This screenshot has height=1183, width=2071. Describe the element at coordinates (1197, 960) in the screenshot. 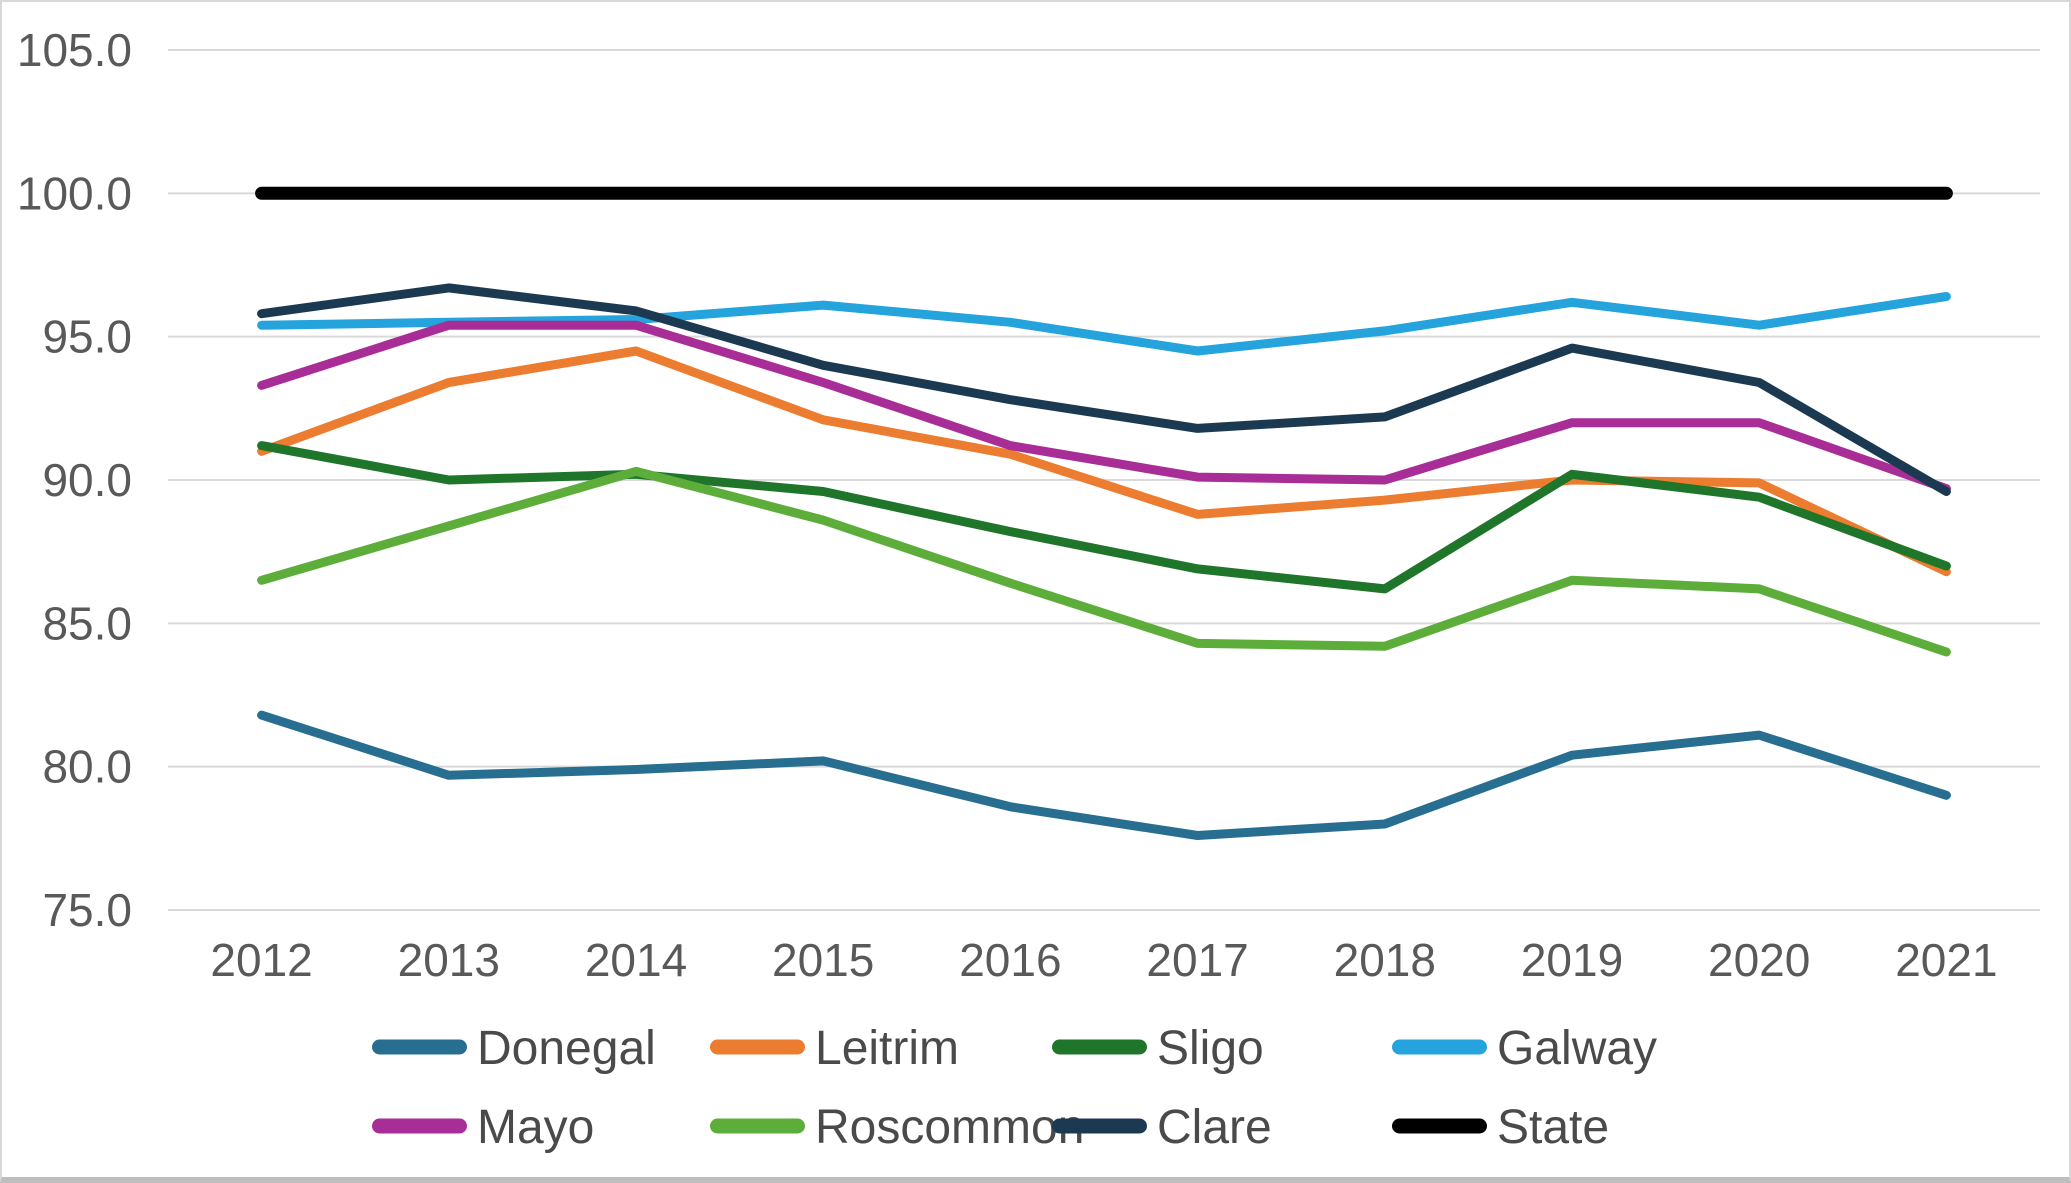

I see `x-axis-label: 2017` at that location.